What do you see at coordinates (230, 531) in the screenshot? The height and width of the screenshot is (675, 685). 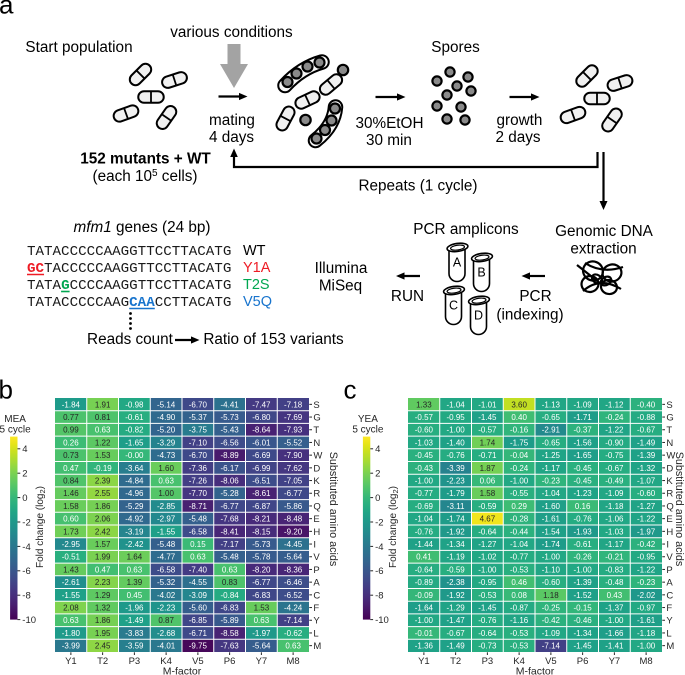 I see `svg-text: -8.41` at bounding box center [230, 531].